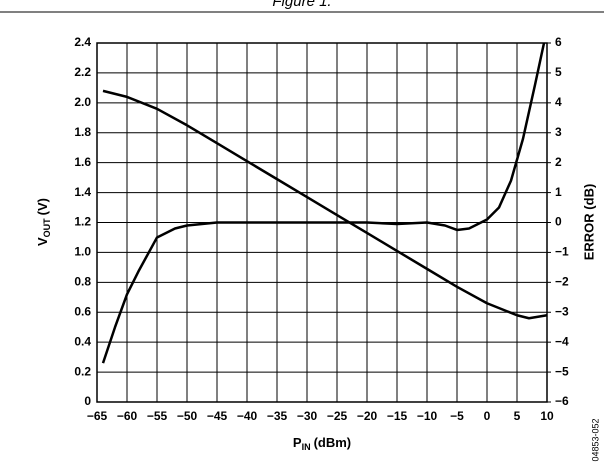  I want to click on y2-tick-label: −6, so click(562, 401).